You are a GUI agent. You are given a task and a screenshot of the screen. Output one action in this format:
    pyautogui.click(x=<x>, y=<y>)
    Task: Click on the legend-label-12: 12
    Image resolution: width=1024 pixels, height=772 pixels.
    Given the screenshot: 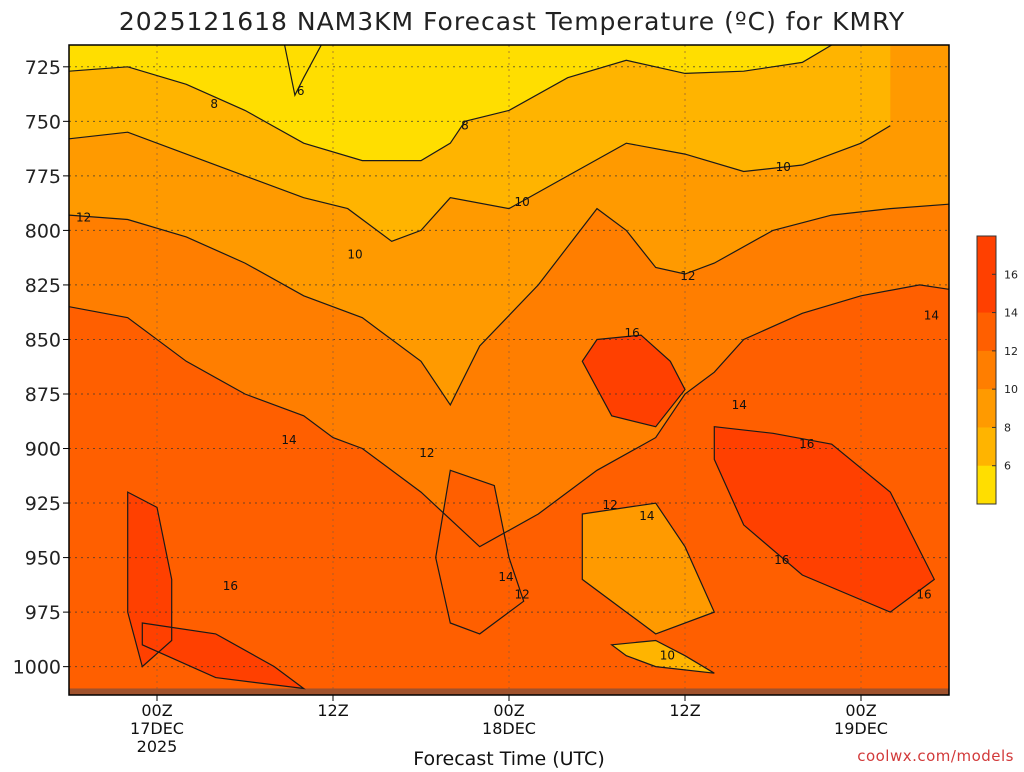 What is the action you would take?
    pyautogui.click(x=1011, y=351)
    